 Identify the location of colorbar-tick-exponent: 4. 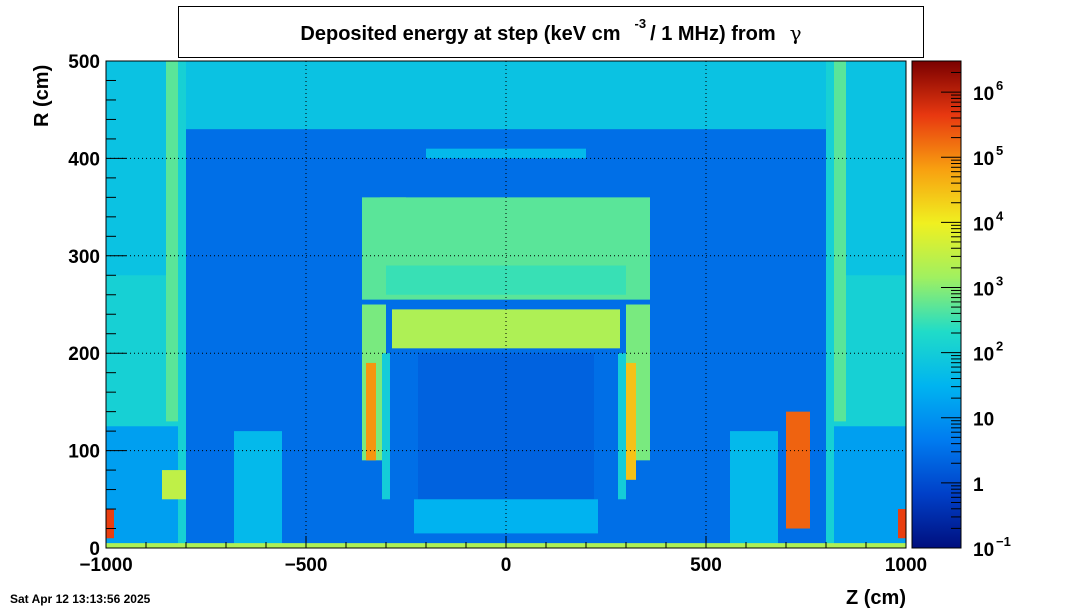
(1000, 215).